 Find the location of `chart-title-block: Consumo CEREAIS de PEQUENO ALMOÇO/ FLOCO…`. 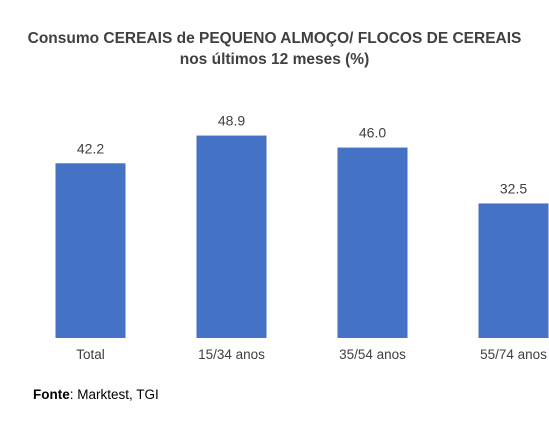

chart-title-block: Consumo CEREAIS de PEQUENO ALMOÇO/ FLOCO… is located at coordinates (274, 49).